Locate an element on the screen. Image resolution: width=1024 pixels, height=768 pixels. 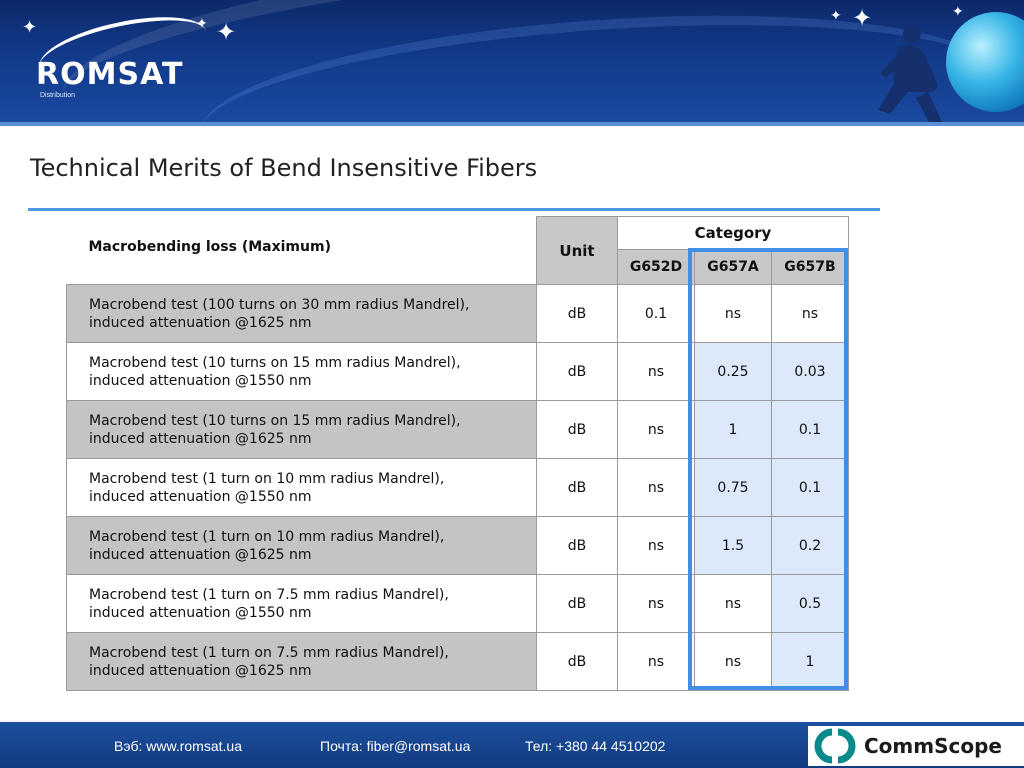
header-category-g657a: G657A is located at coordinates (733, 267).